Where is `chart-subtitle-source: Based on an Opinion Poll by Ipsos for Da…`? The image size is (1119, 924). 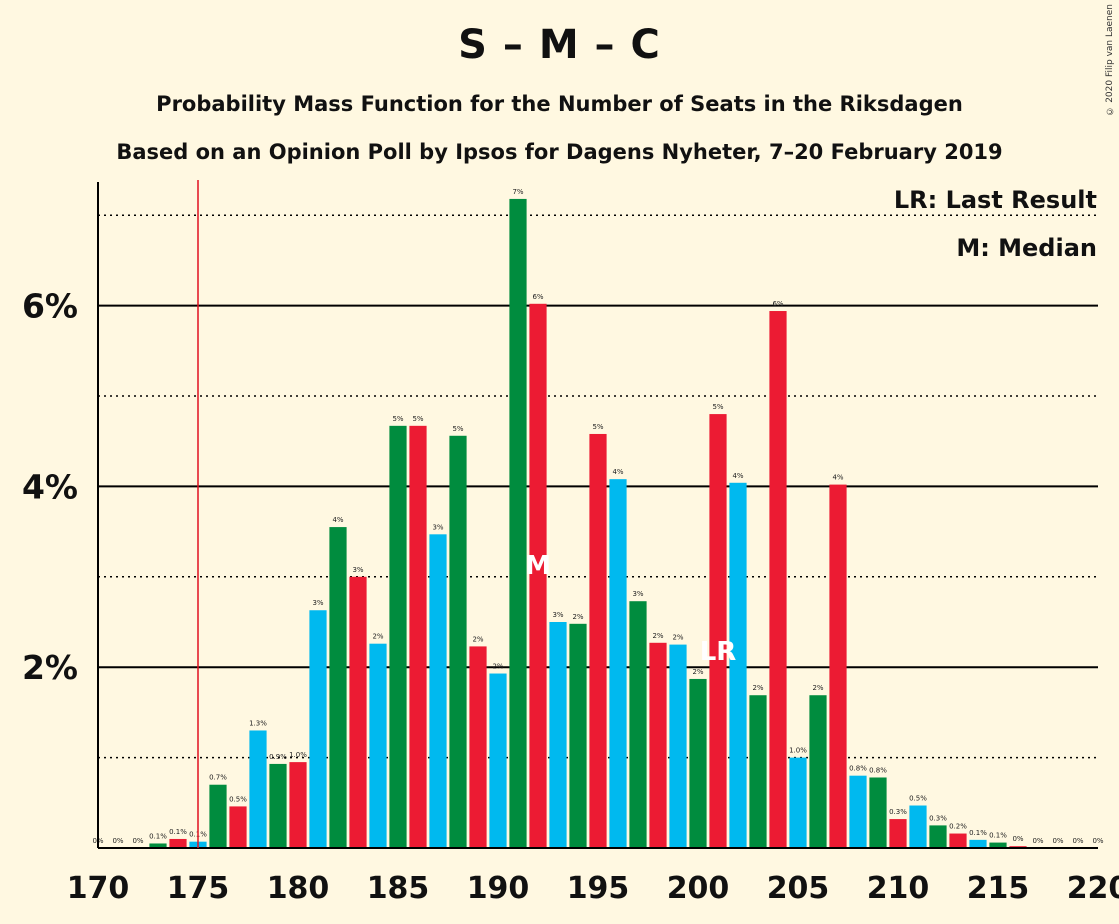
chart-subtitle-source: Based on an Opinion Poll by Ipsos for Da… is located at coordinates (559, 152).